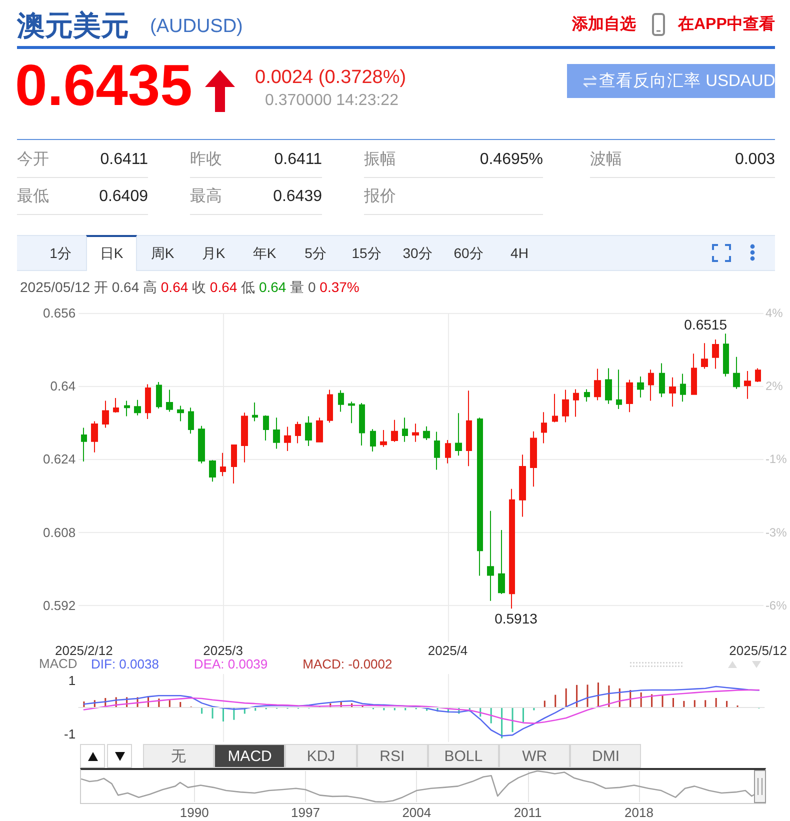  I want to click on text: 昨收, so click(206, 159).